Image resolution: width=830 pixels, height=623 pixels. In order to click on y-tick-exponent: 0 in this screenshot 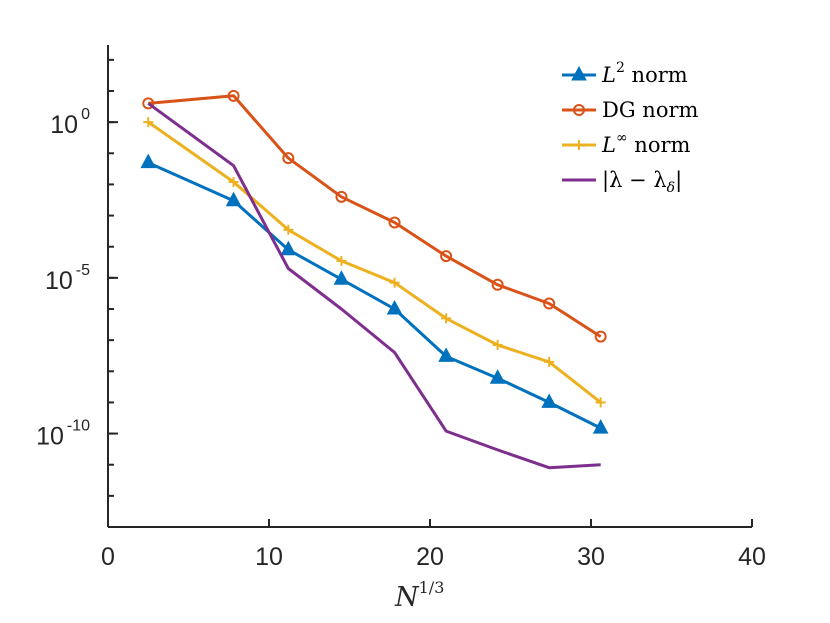, I will do `click(85, 114)`.